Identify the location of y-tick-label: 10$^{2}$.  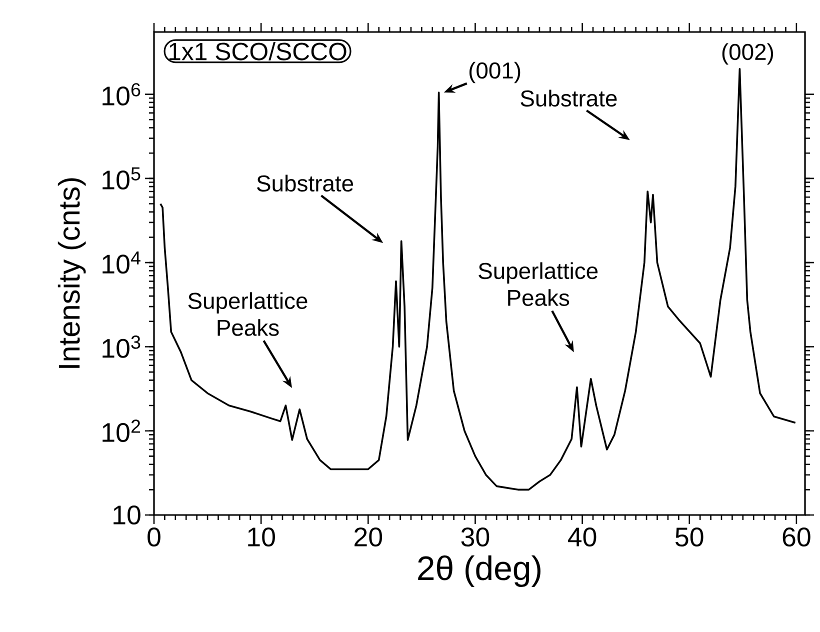
(121, 431).